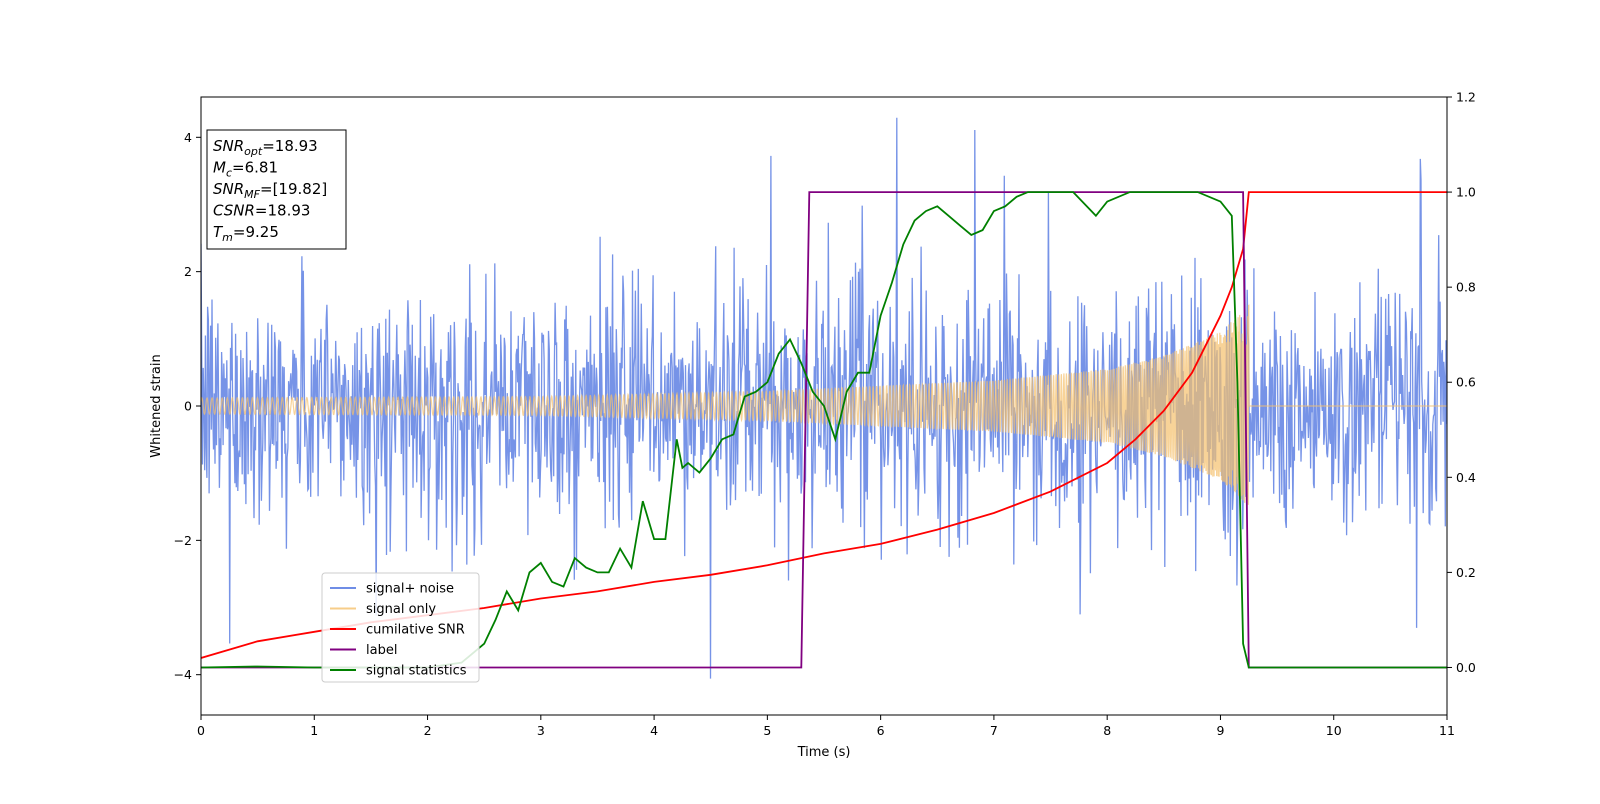 This screenshot has height=804, width=1600. I want to click on legend-label-signal-statistics: signal statistics, so click(416, 671).